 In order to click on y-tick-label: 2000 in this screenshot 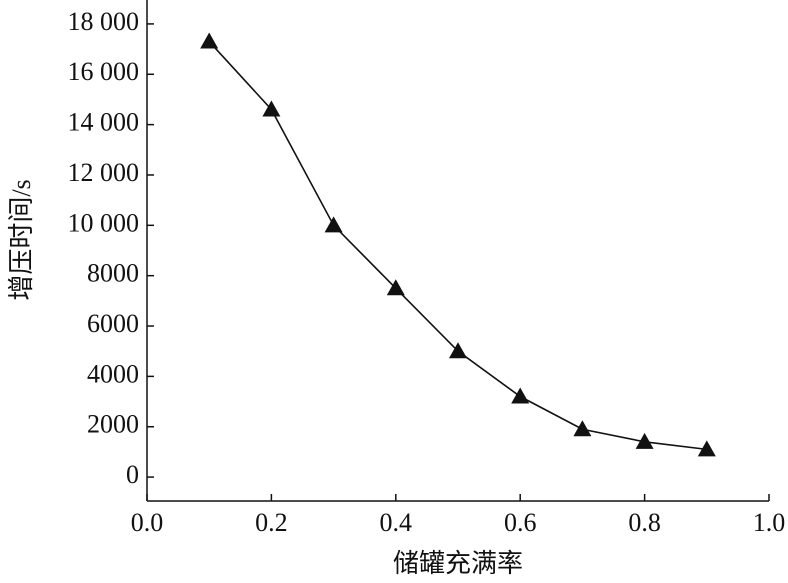, I will do `click(113, 424)`.